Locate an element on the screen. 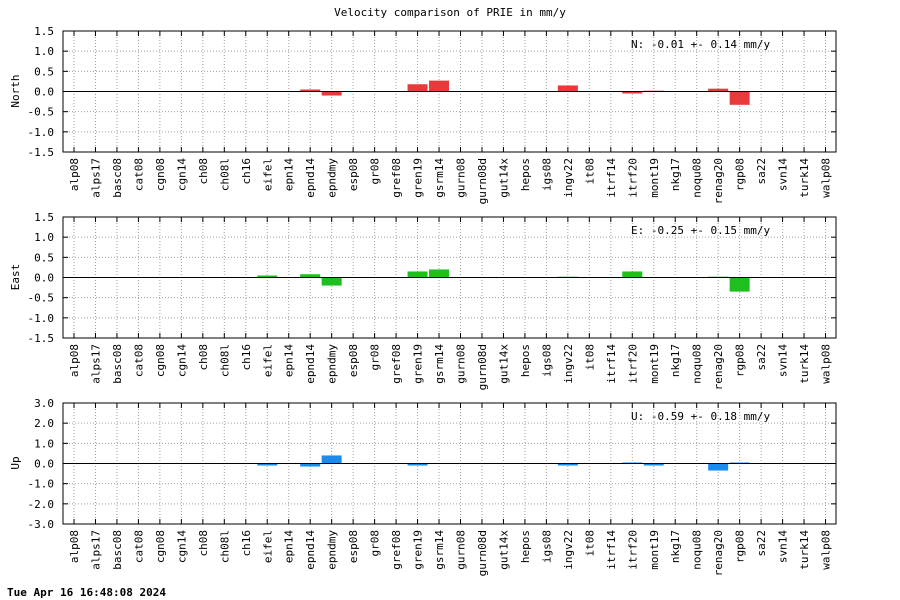 The width and height of the screenshot is (900, 600). x-tick-label: alps17 is located at coordinates (95, 364).